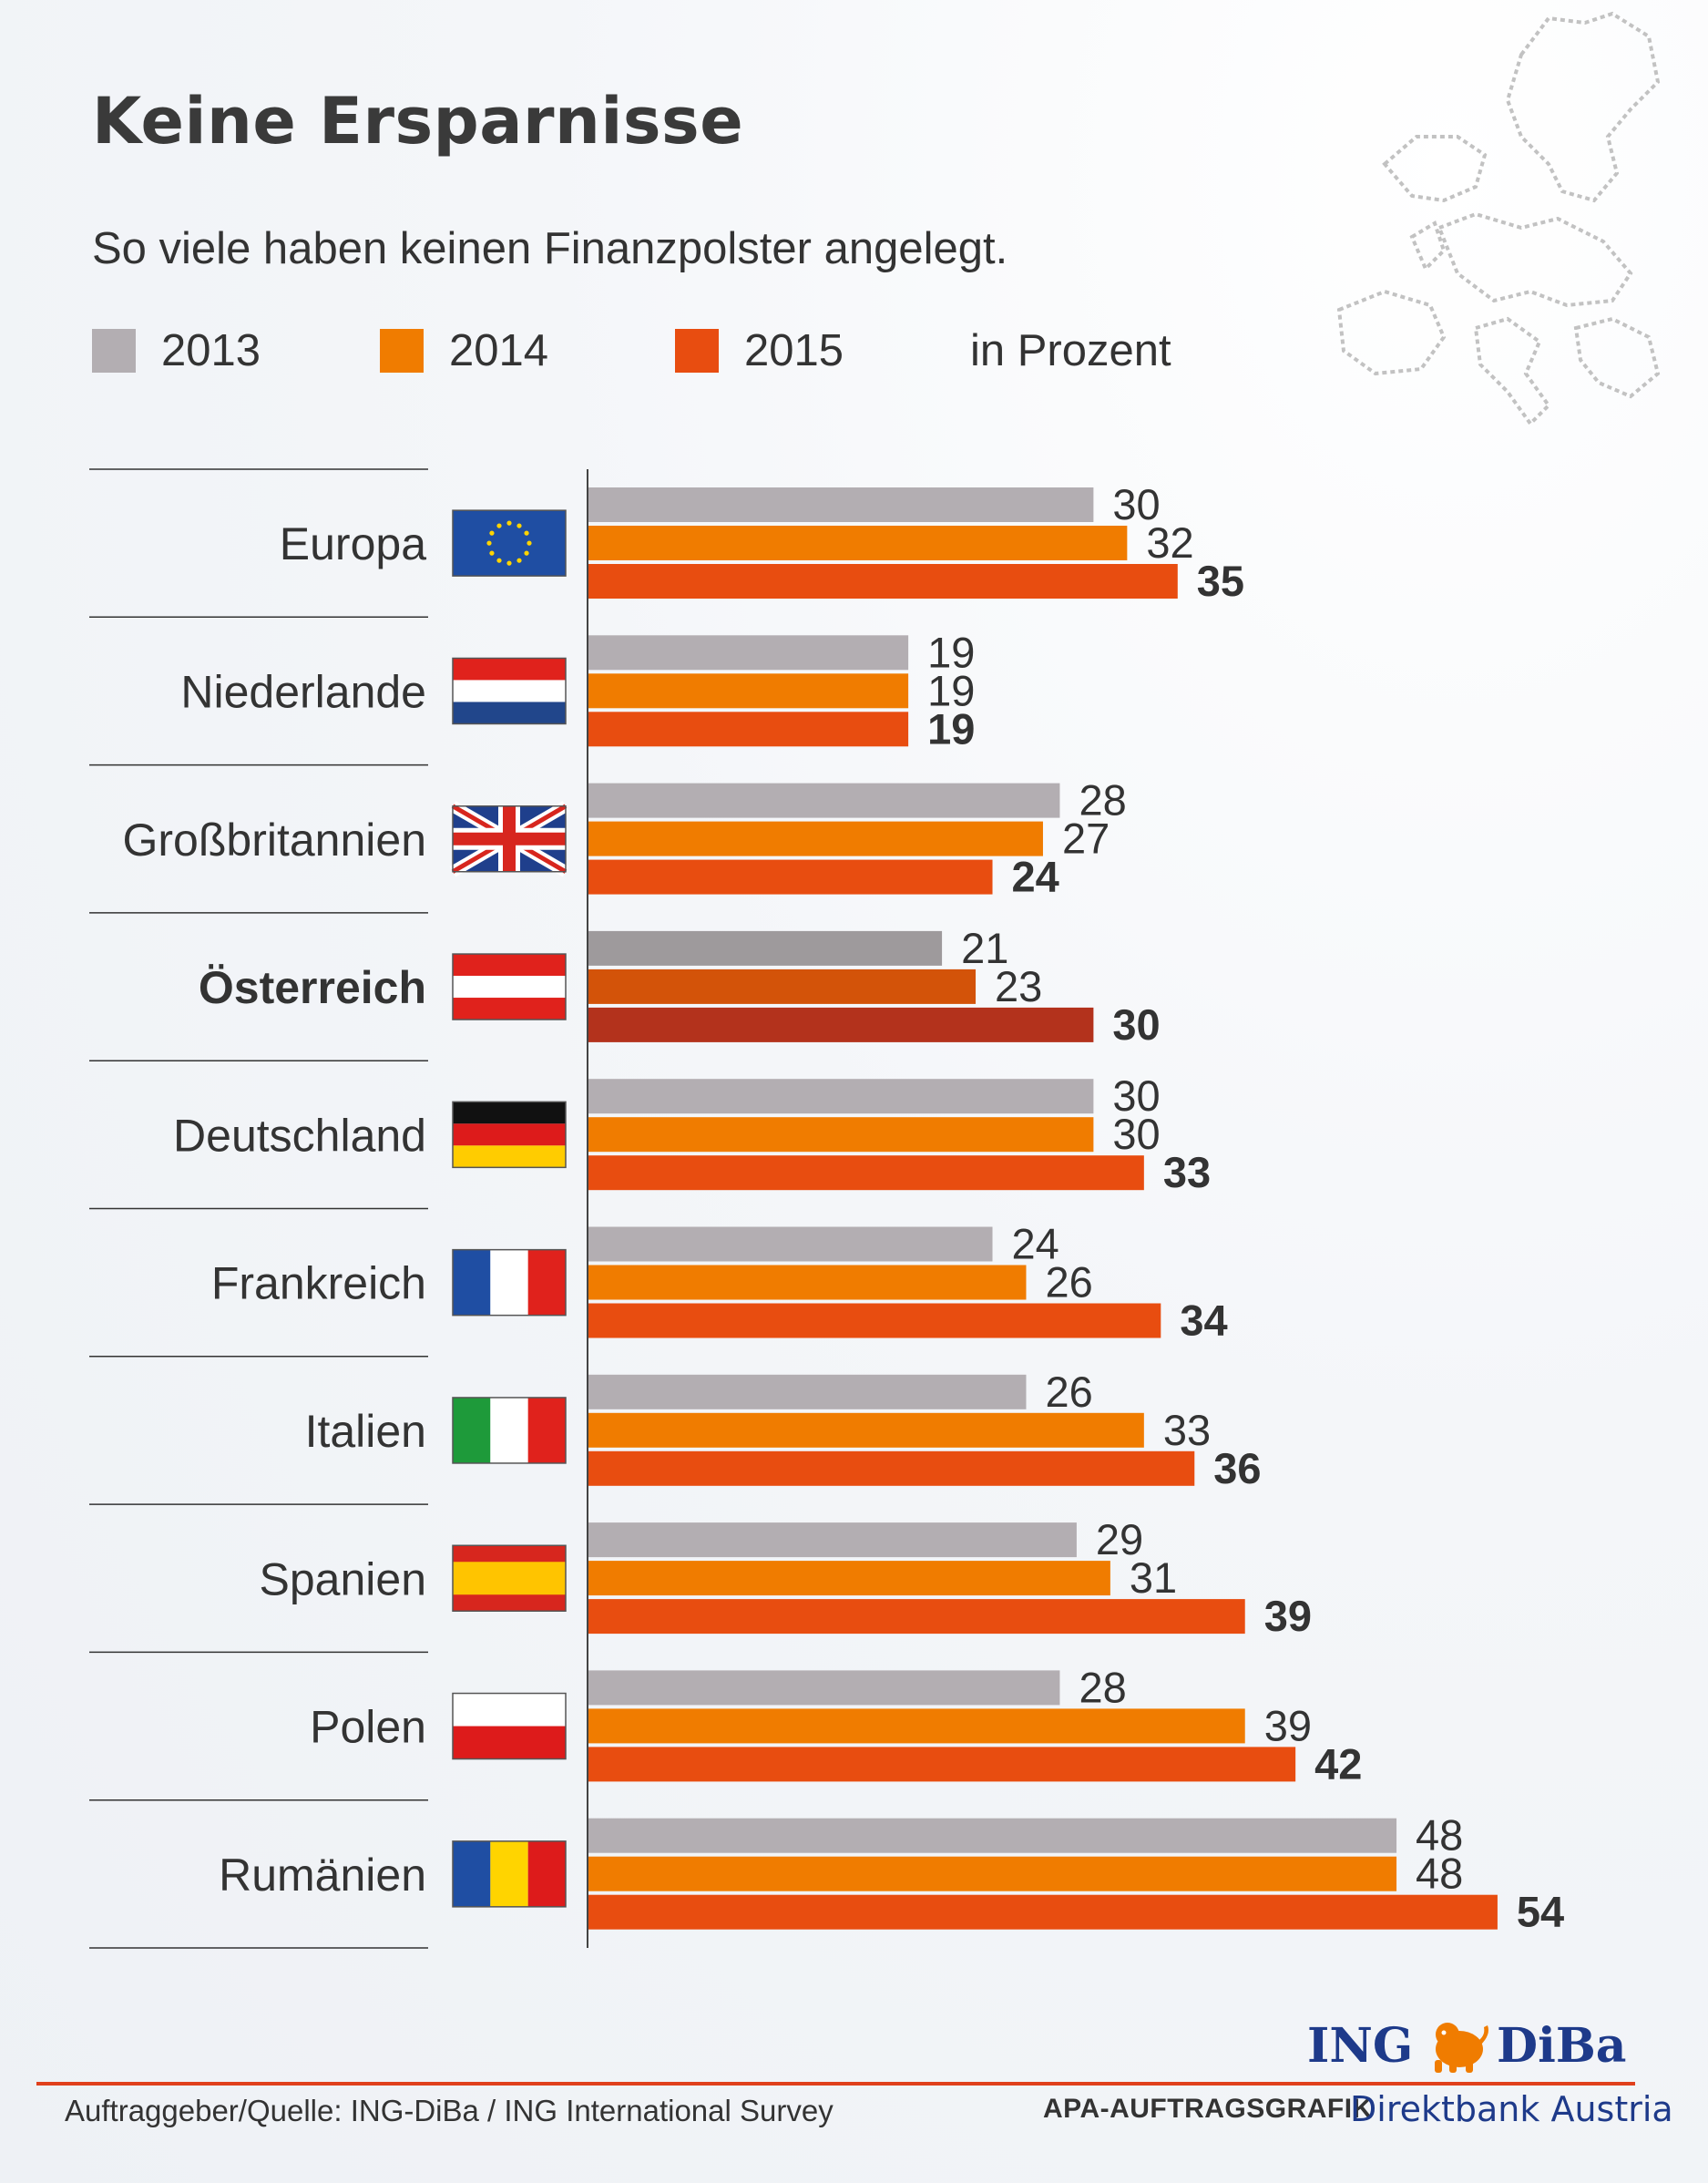 This screenshot has height=2183, width=1708. Describe the element at coordinates (1512, 2109) in the screenshot. I see `brand-subtitle: Direktbank Austria` at that location.